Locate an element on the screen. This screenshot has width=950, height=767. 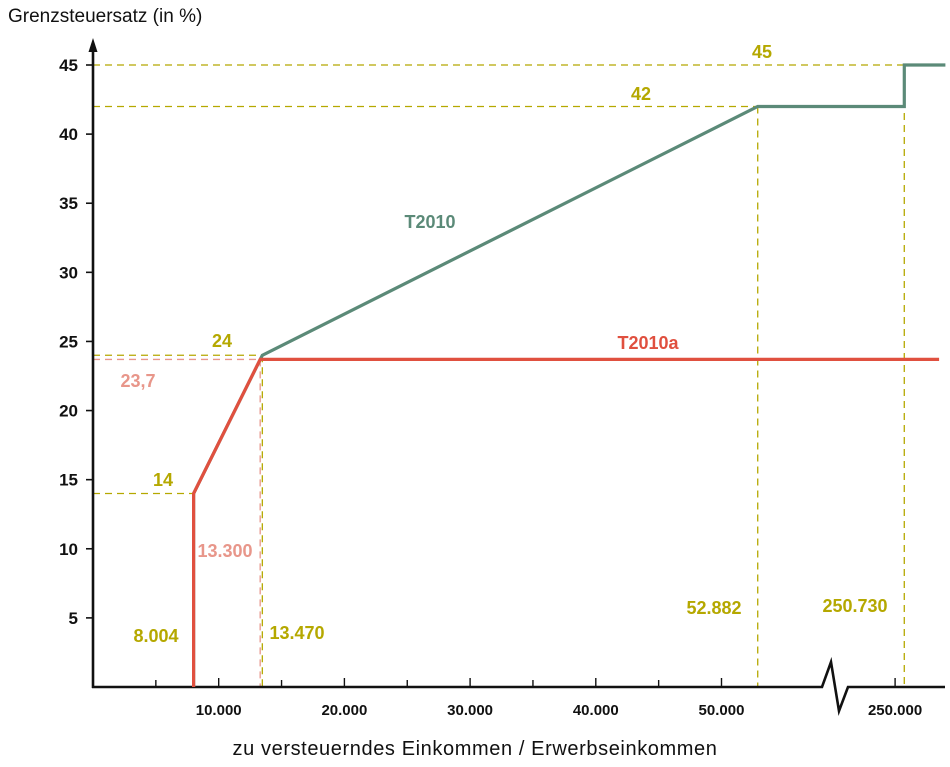
x-axis-line is located at coordinates (518, 686).